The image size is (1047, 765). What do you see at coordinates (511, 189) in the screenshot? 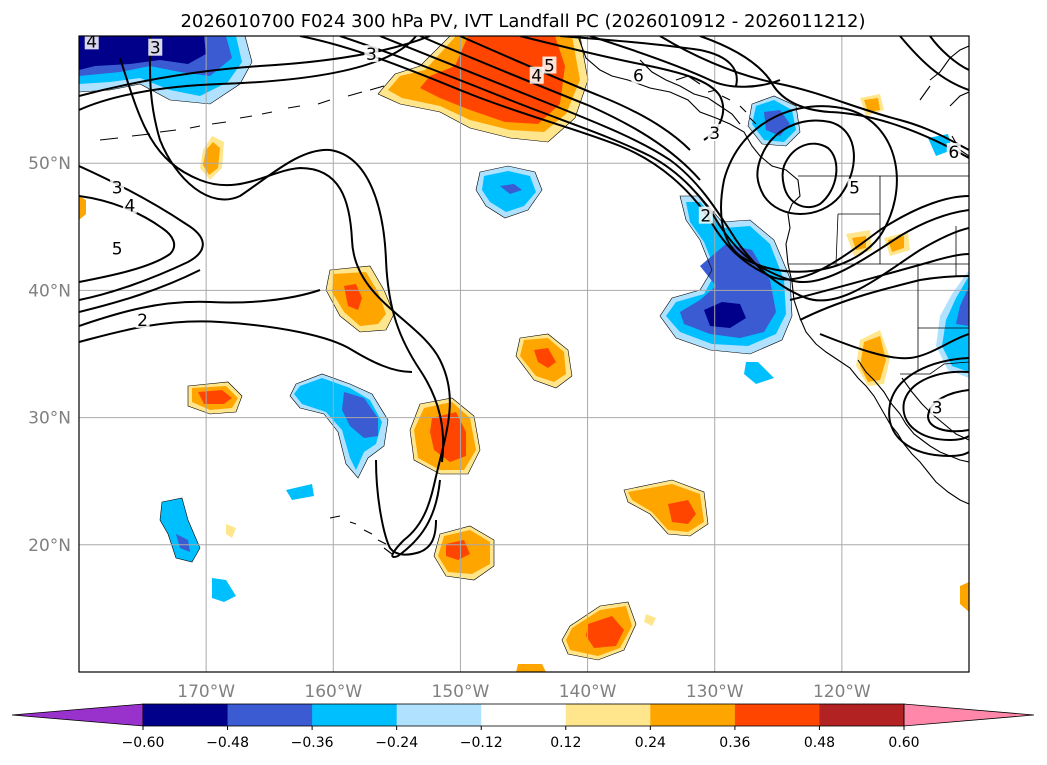
I see `neg-anomaly-central-core` at bounding box center [511, 189].